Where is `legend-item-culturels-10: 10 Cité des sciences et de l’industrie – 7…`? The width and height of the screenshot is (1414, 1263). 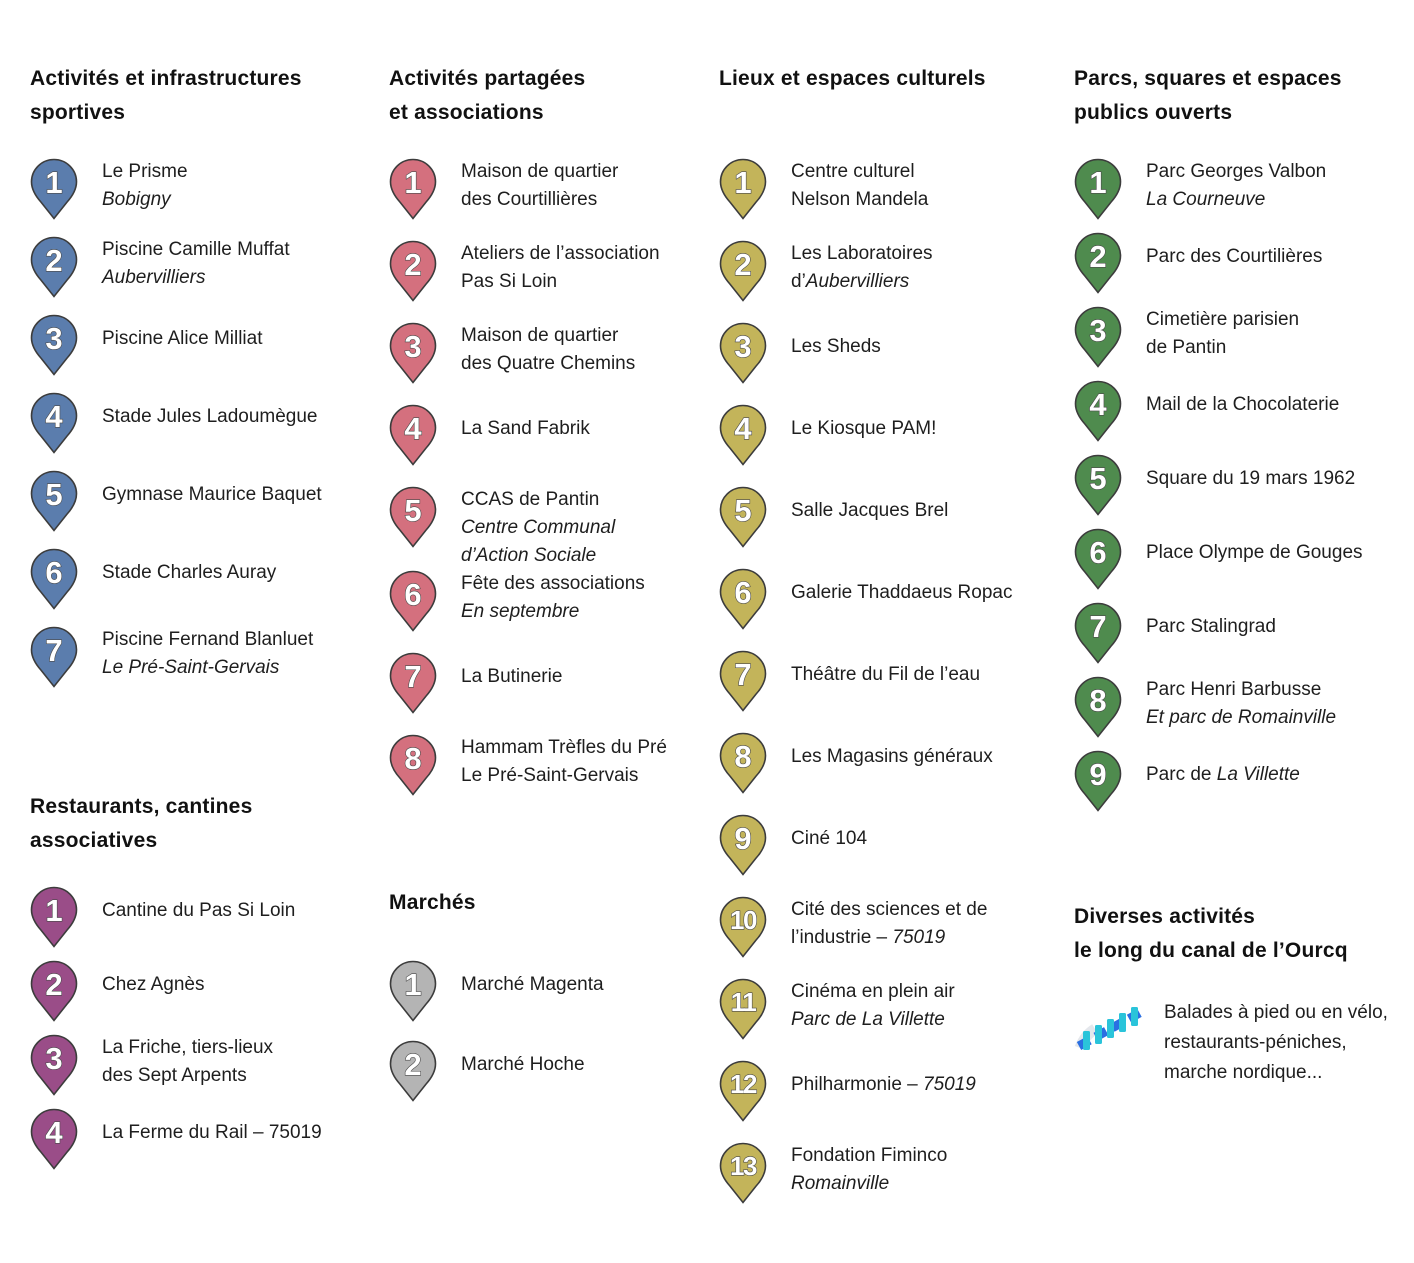
legend-item-culturels-10: 10 Cité des sciences et de l’industrie – 7… is located at coordinates (889, 937).